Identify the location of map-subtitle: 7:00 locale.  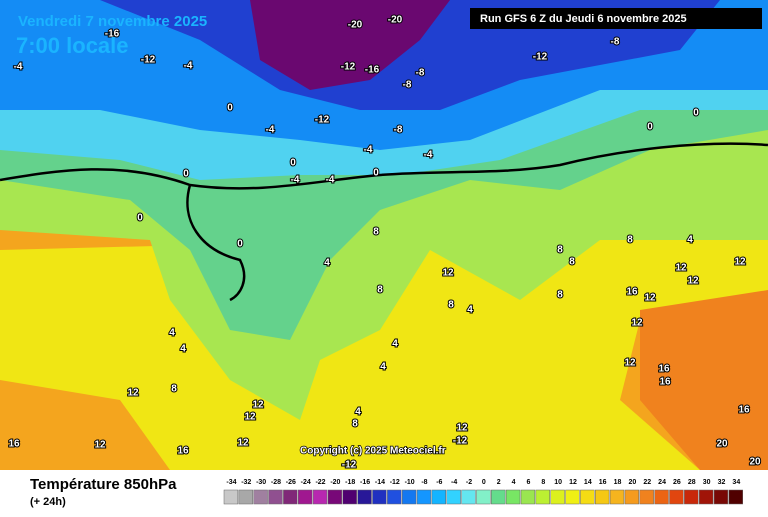
(72, 45).